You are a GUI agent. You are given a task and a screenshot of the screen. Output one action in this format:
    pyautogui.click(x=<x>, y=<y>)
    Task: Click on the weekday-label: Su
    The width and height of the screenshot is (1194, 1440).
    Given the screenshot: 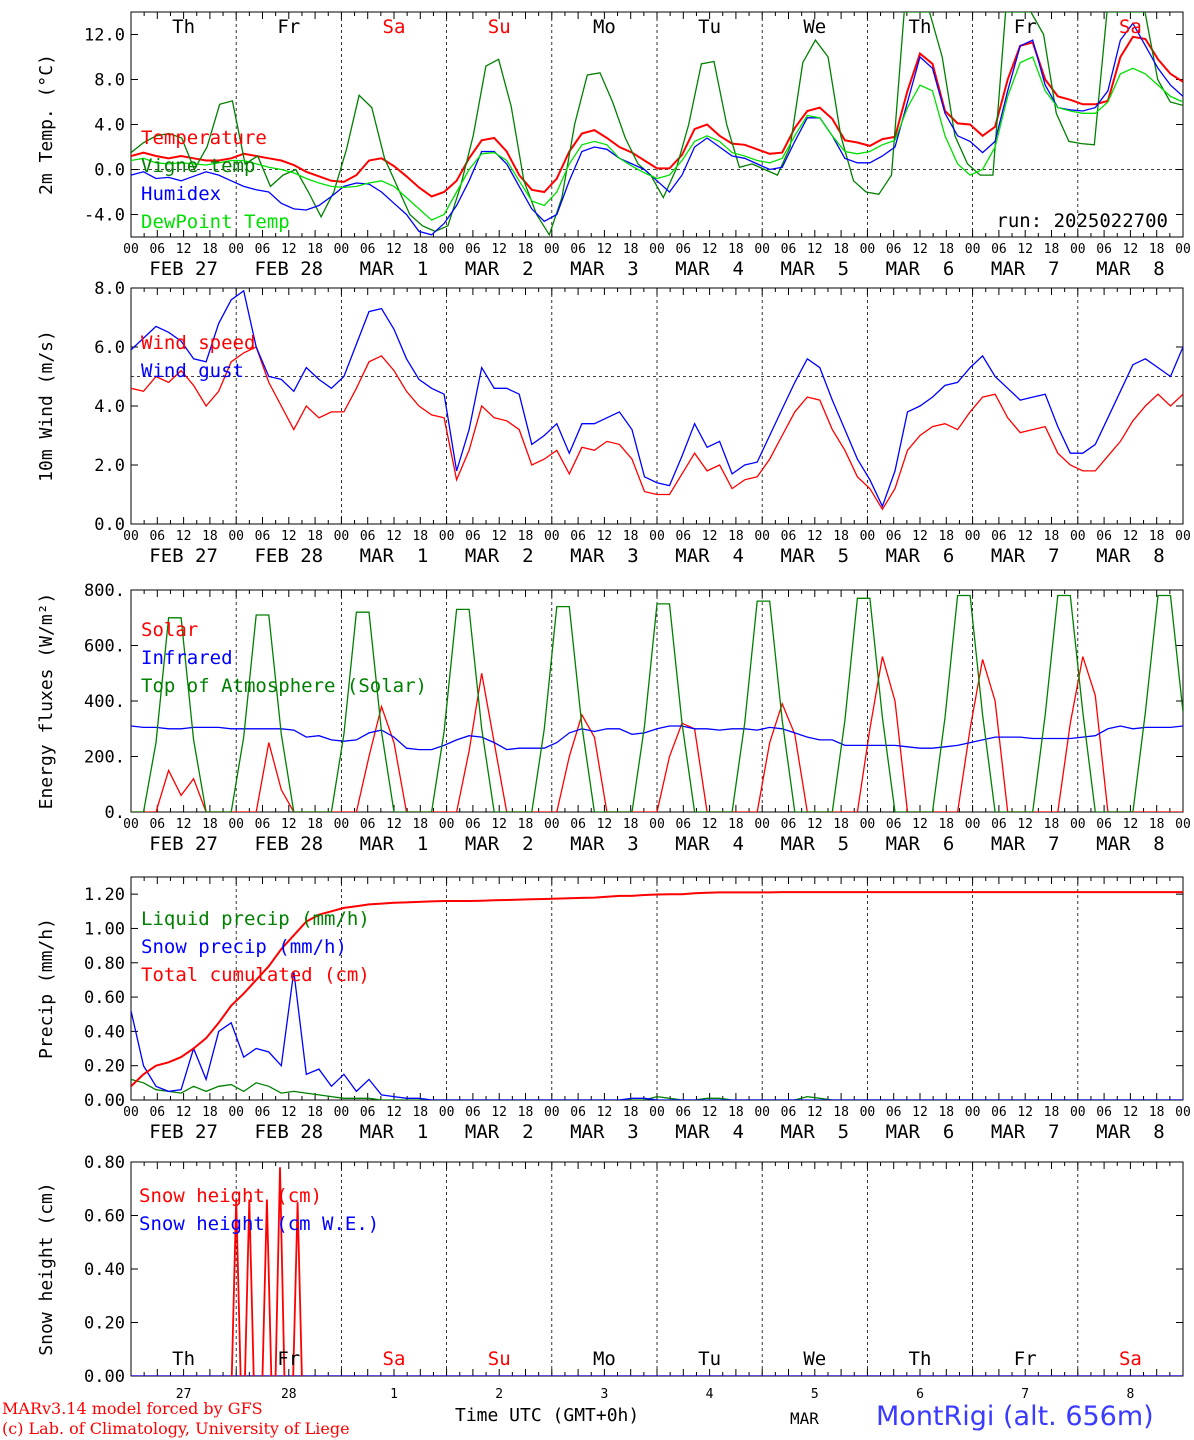 What is the action you would take?
    pyautogui.click(x=499, y=1359)
    